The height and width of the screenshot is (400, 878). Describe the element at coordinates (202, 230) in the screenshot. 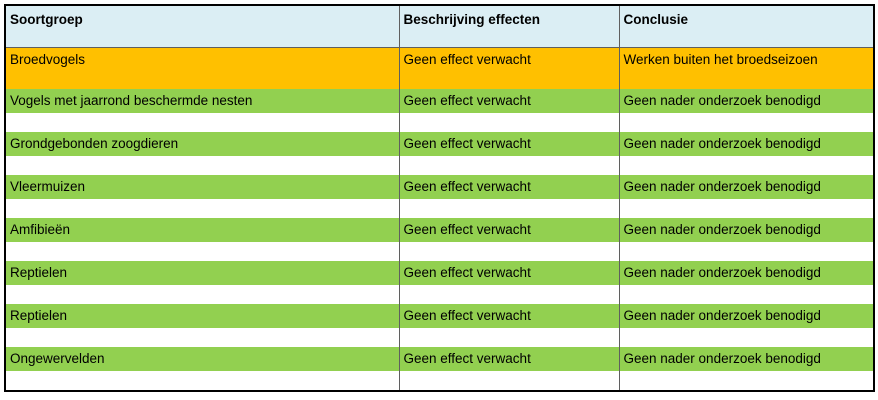

I see `cell-soortgroep: Amfibieën` at that location.